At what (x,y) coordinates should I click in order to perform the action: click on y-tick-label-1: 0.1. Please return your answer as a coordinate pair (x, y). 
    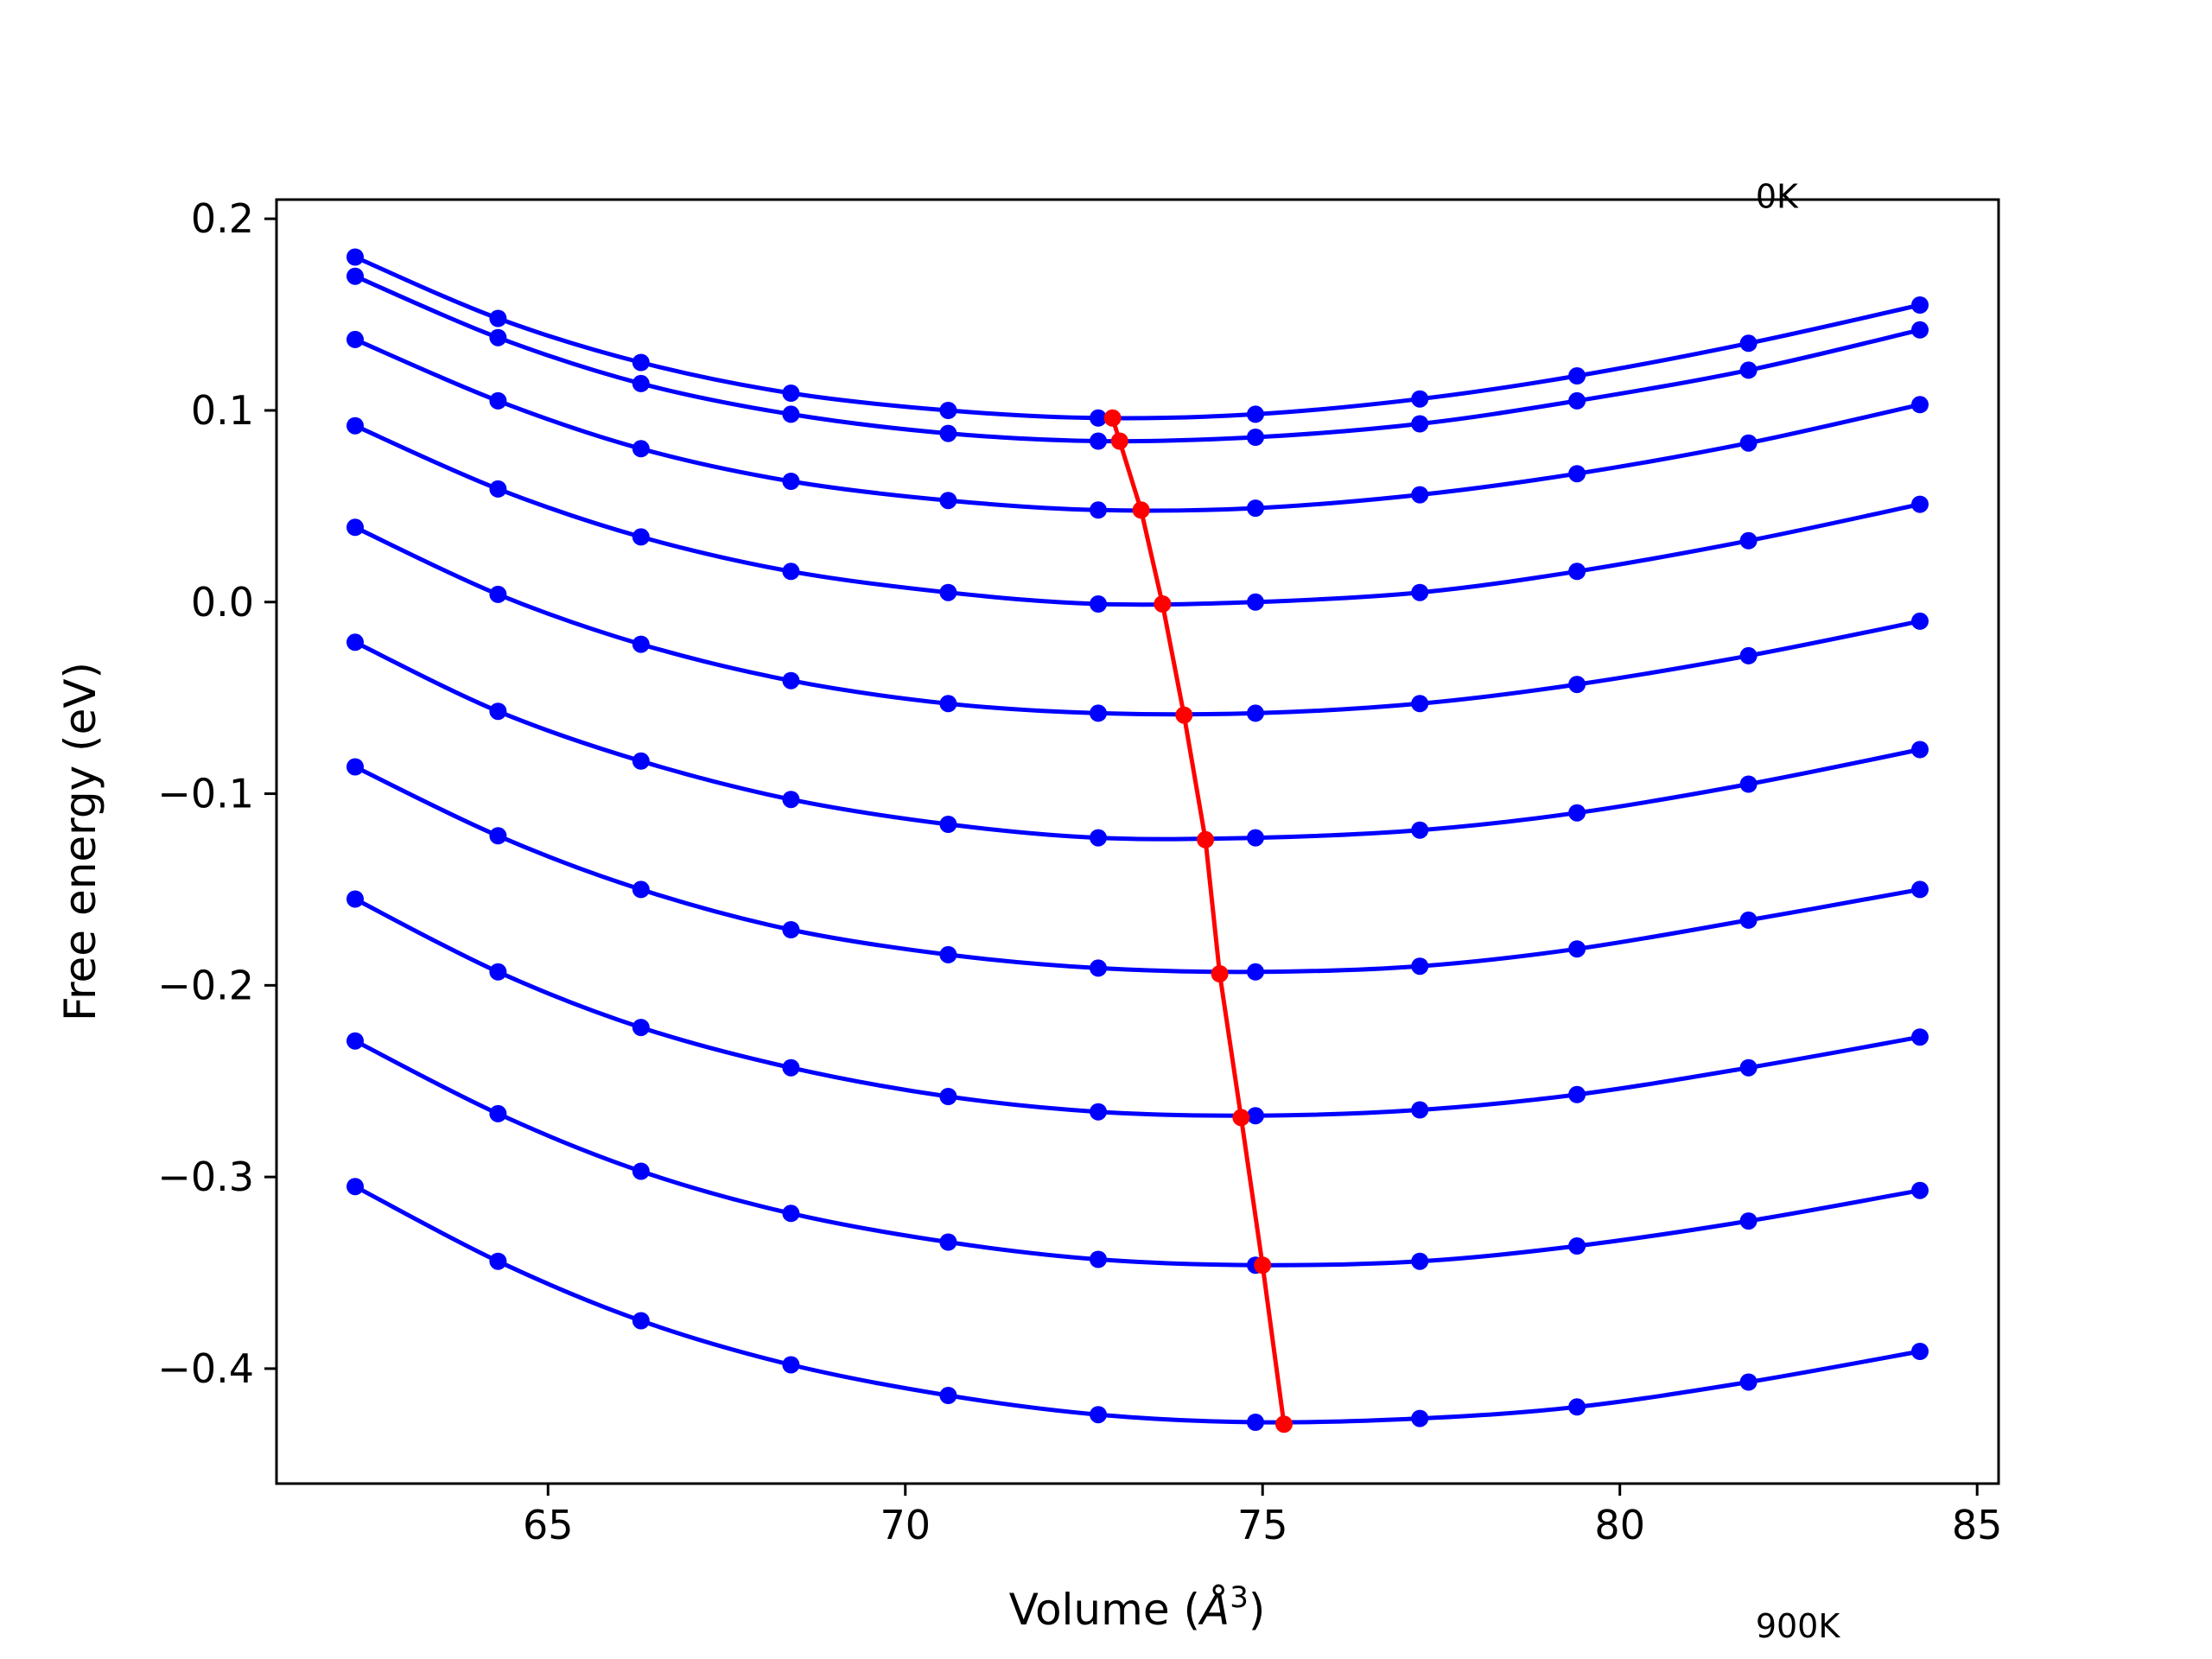
    Looking at the image, I should click on (222, 410).